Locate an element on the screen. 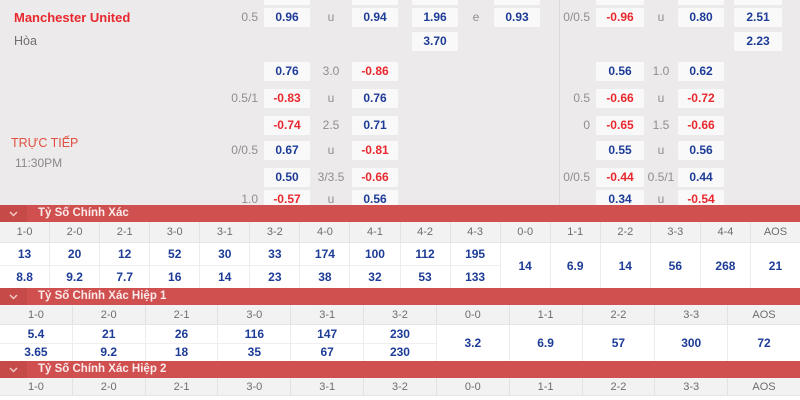 Image resolution: width=800 pixels, height=400 pixels. odds-value-cell: 2.51 is located at coordinates (758, 17).